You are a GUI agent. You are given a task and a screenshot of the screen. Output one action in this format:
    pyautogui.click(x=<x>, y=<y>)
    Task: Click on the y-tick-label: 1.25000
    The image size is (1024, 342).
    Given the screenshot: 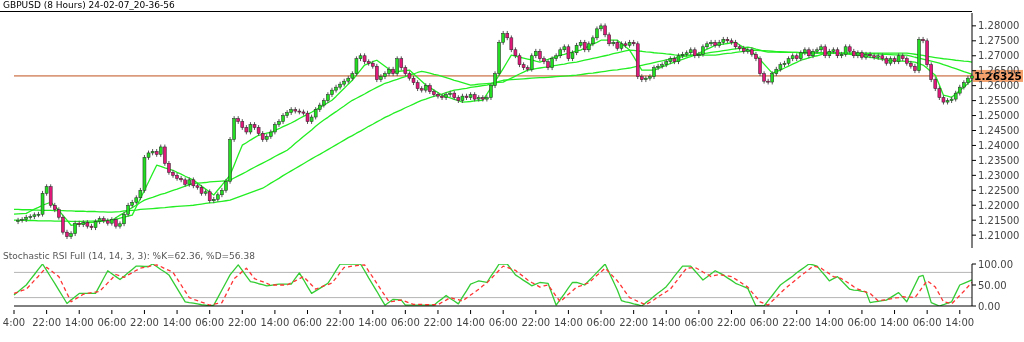 What is the action you would take?
    pyautogui.click(x=999, y=116)
    